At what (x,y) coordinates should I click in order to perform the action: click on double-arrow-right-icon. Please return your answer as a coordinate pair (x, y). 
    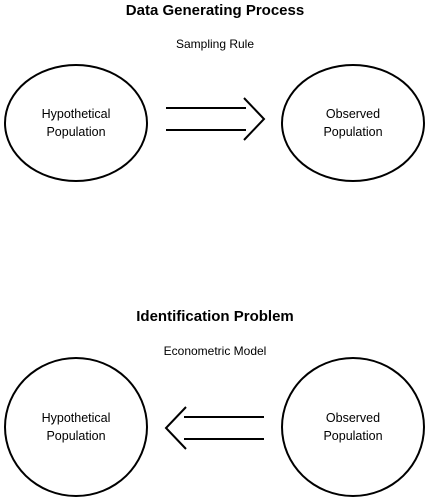
    Looking at the image, I should click on (215, 120).